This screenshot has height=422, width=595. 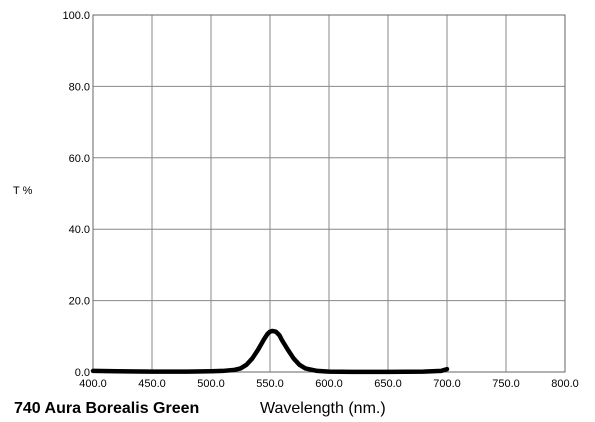 What do you see at coordinates (565, 384) in the screenshot?
I see `x-tick-label: 800.0` at bounding box center [565, 384].